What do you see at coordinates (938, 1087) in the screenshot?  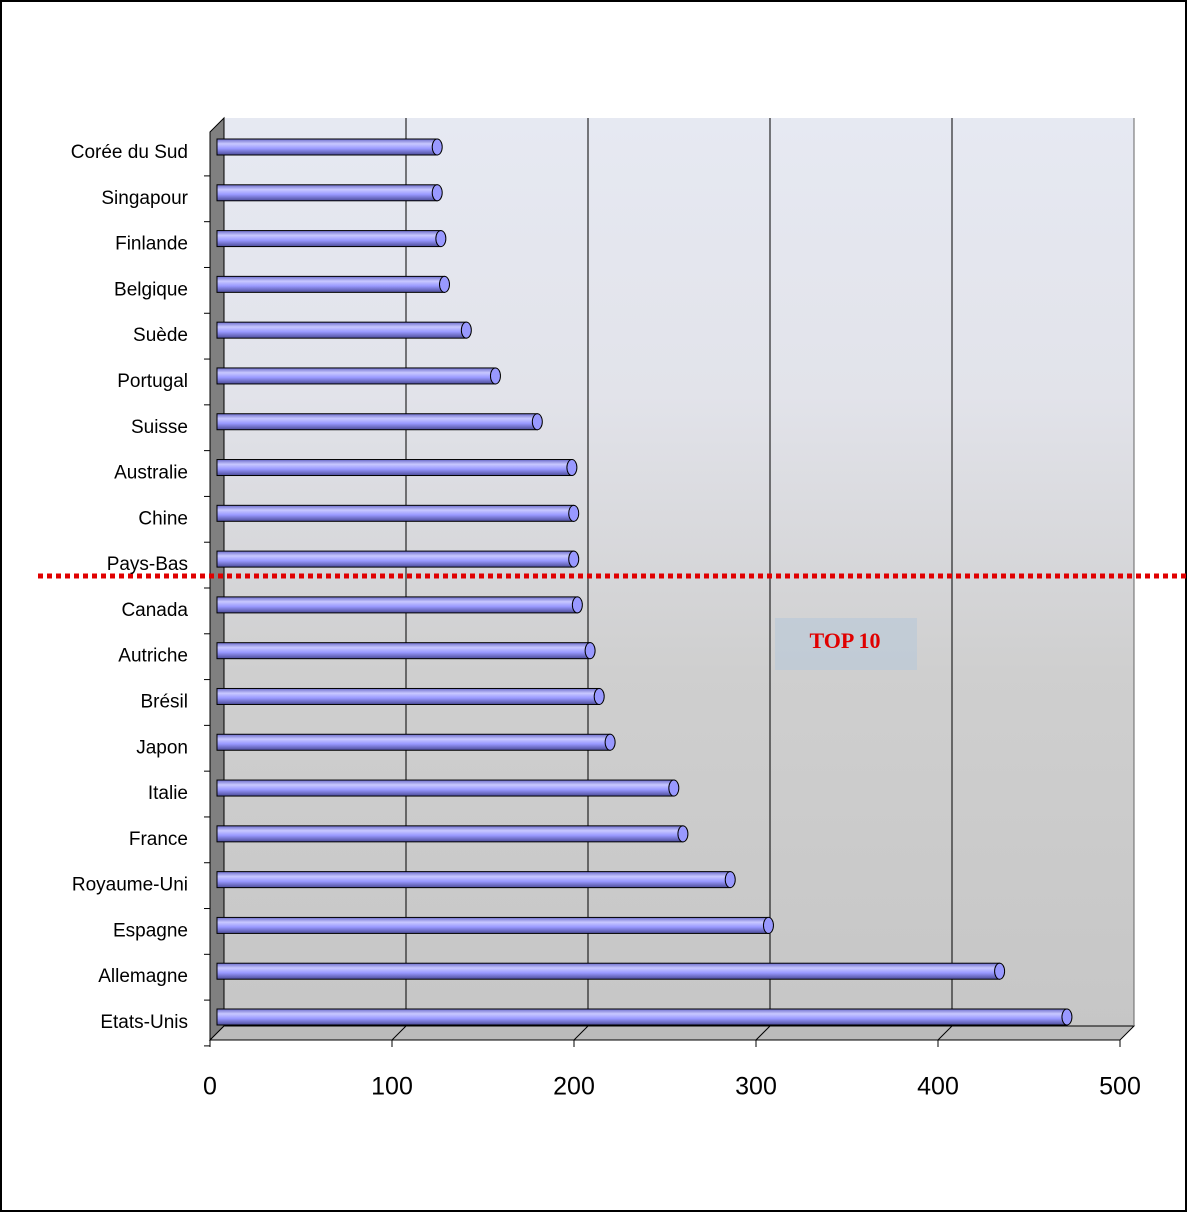 I see `x-tick-label: 400` at bounding box center [938, 1087].